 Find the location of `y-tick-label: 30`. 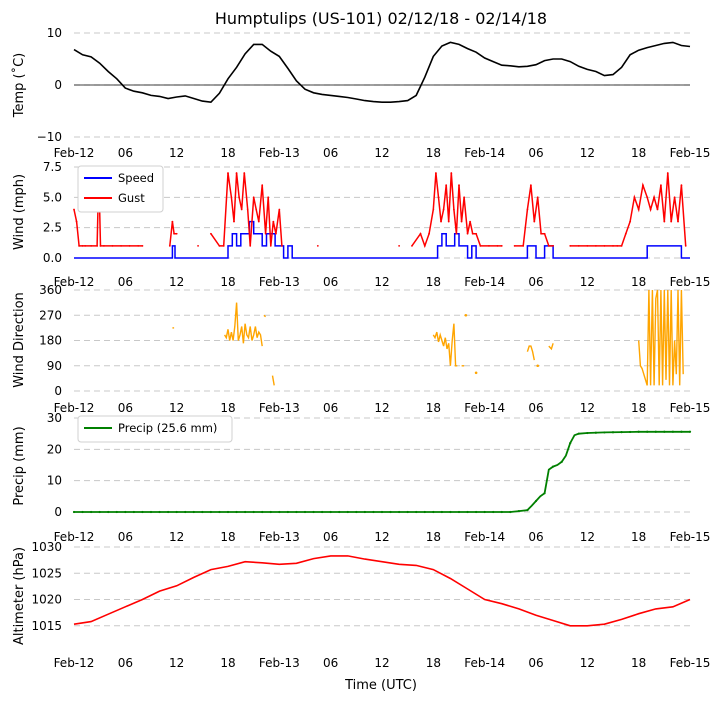

y-tick-label: 30 is located at coordinates (54, 418).